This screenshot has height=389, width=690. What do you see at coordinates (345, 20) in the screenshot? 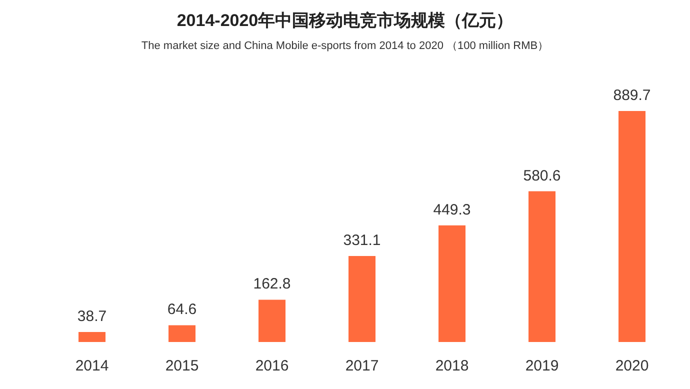
I see `chart-title: 2014-2020年中国移动电竞市场规模（亿元）` at bounding box center [345, 20].